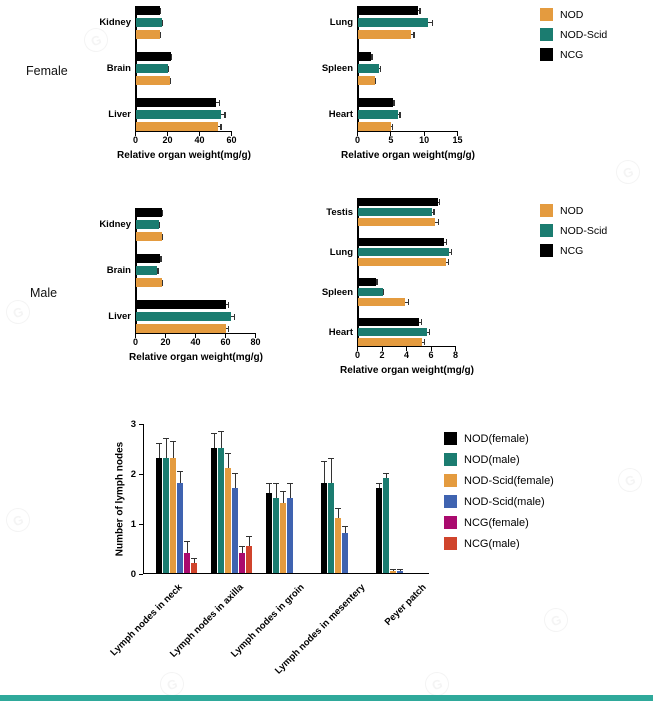 The image size is (653, 701). What do you see at coordinates (386, 34) in the screenshot?
I see `bar-nod-lung` at bounding box center [386, 34].